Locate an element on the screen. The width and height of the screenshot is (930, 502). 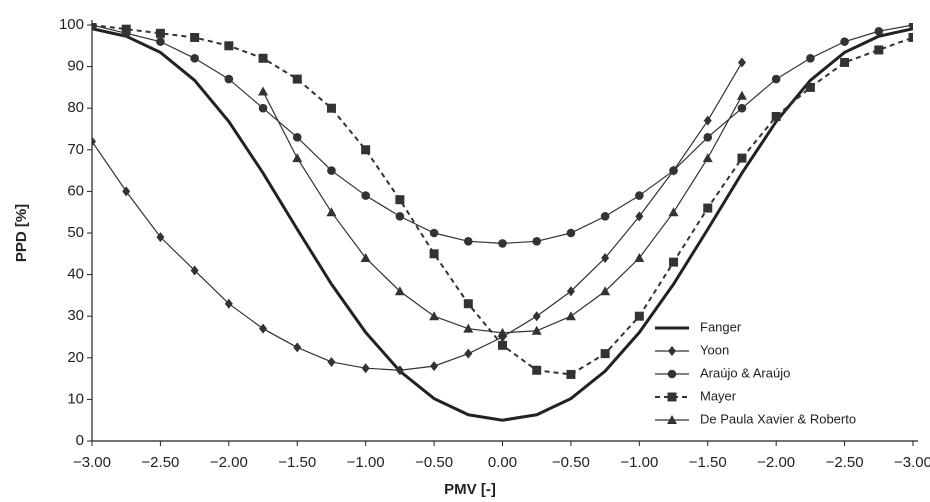
y-tick-label: 70 is located at coordinates (75, 149).